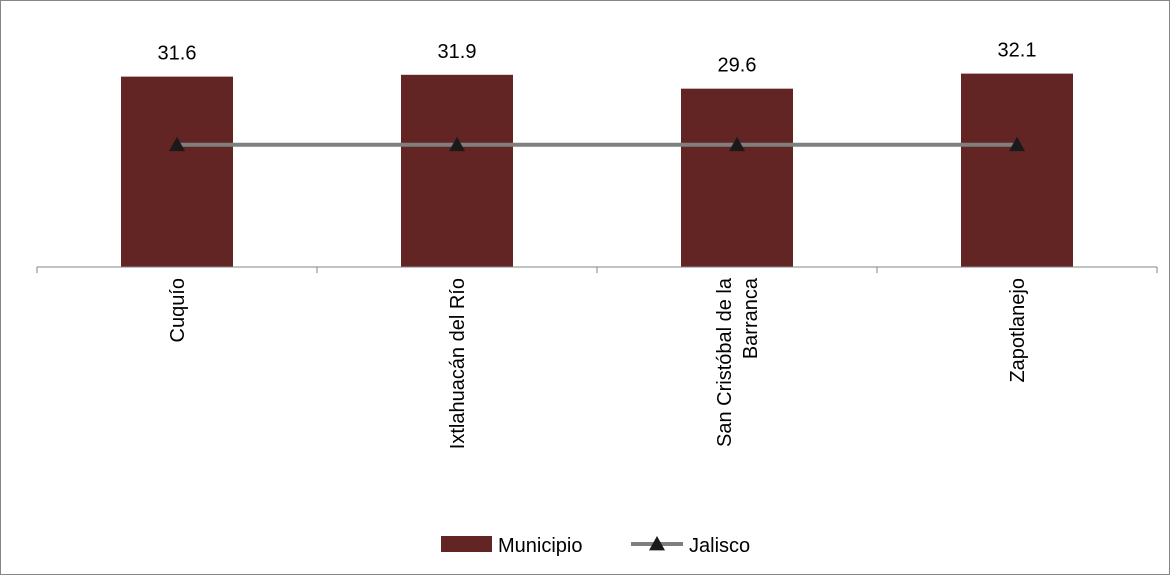 The width and height of the screenshot is (1170, 580). Describe the element at coordinates (457, 52) in the screenshot. I see `data-label: 31.9` at that location.